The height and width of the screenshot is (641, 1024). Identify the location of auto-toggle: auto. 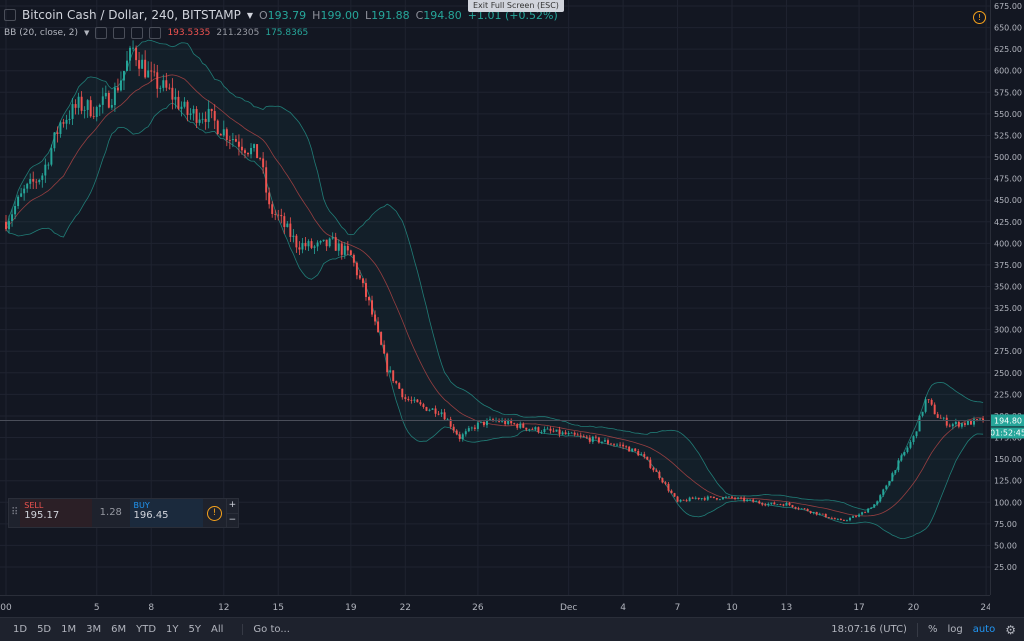
(984, 629).